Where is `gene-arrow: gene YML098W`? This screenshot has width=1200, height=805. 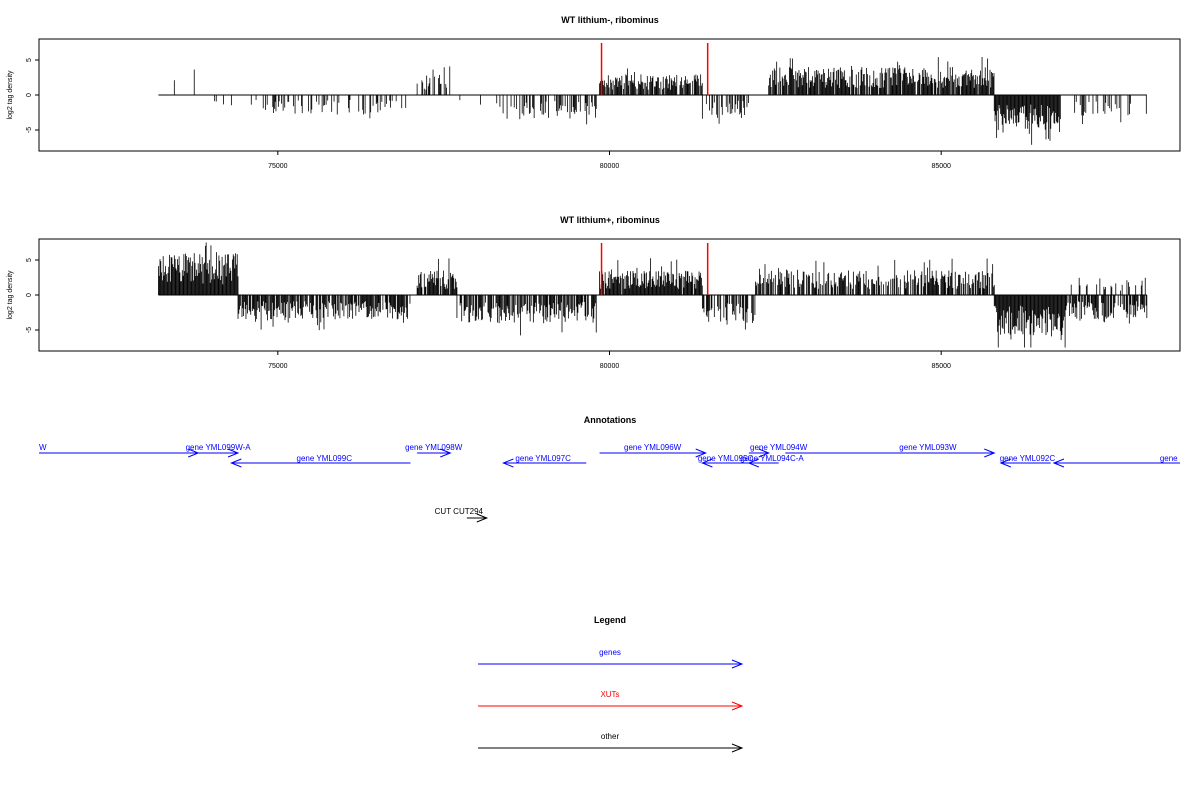
gene-arrow: gene YML098W is located at coordinates (434, 450).